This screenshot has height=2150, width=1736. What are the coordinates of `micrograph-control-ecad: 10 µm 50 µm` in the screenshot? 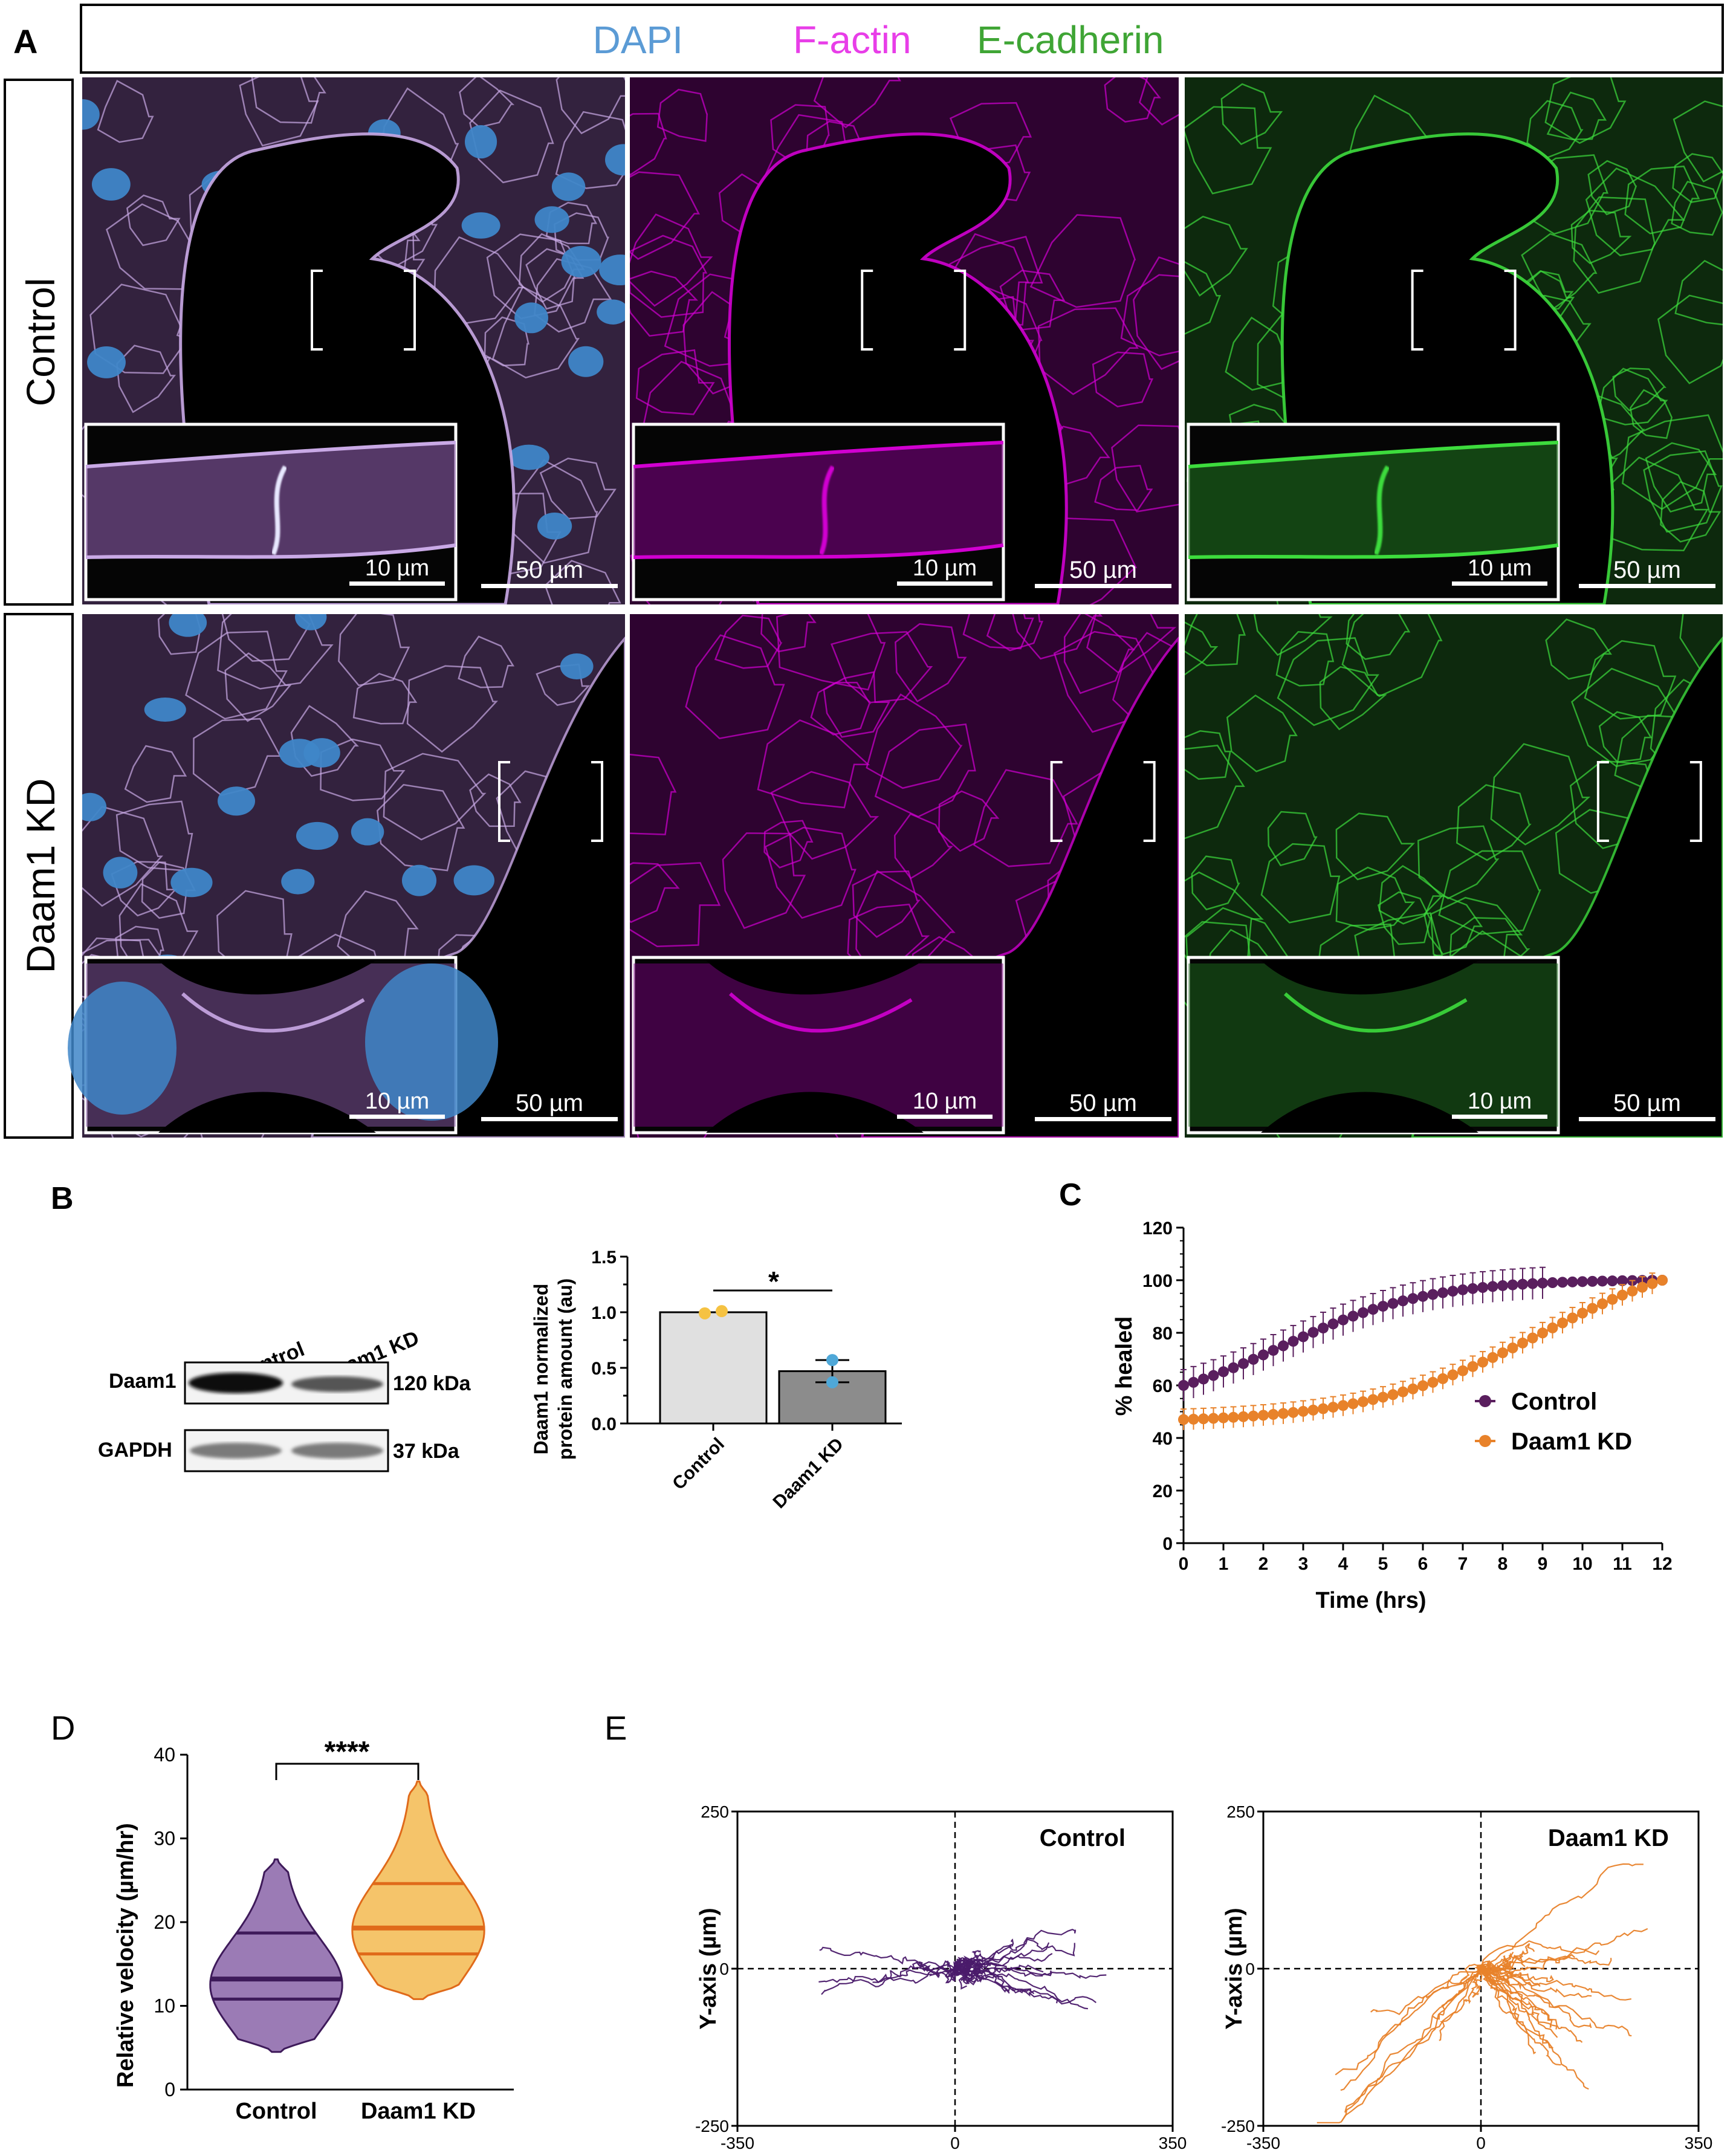 It's located at (1454, 340).